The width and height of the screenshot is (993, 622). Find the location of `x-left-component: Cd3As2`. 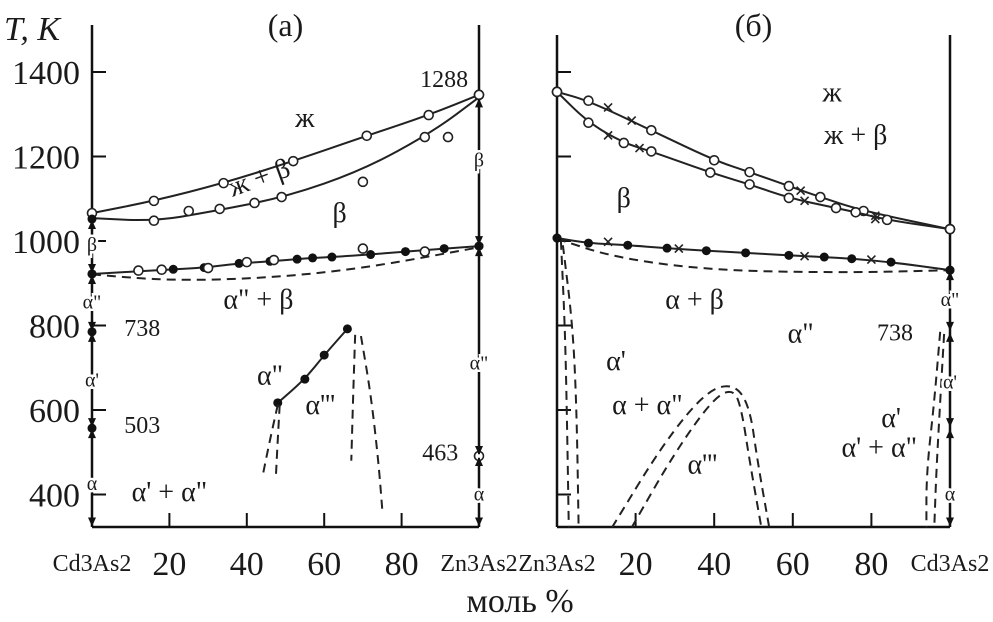

x-left-component: Cd3As2 is located at coordinates (92, 564).